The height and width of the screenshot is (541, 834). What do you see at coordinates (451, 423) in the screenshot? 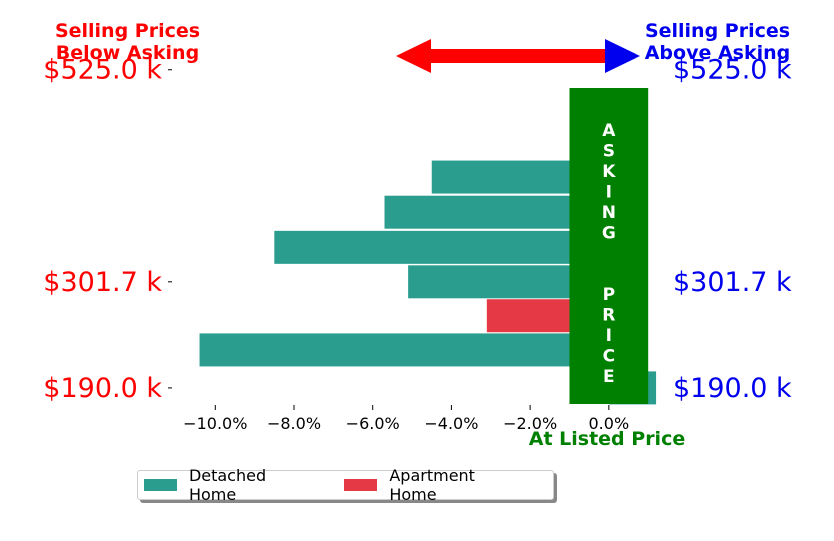
I see `x-tick-label: −4.0%` at bounding box center [451, 423].